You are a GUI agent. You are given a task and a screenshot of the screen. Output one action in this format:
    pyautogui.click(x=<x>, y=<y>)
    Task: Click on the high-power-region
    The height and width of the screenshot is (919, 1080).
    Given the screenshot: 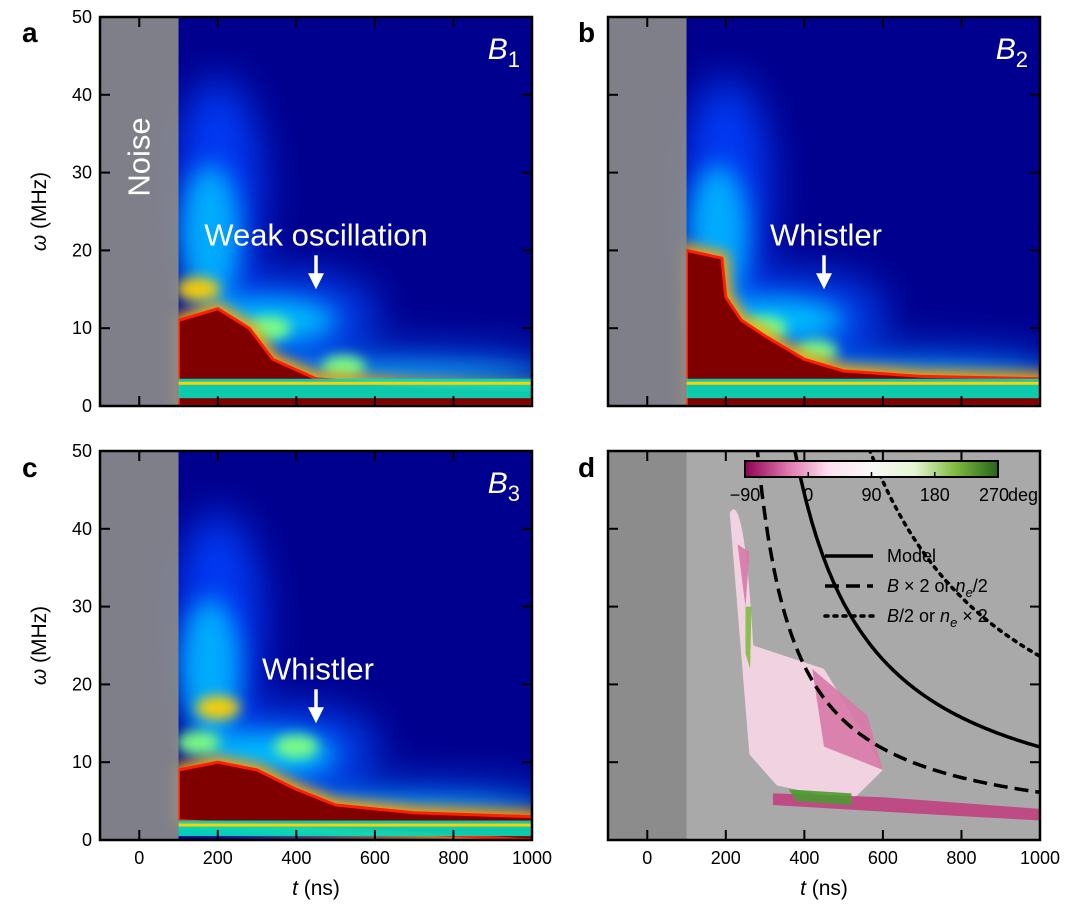 What is the action you would take?
    pyautogui.click(x=862, y=327)
    